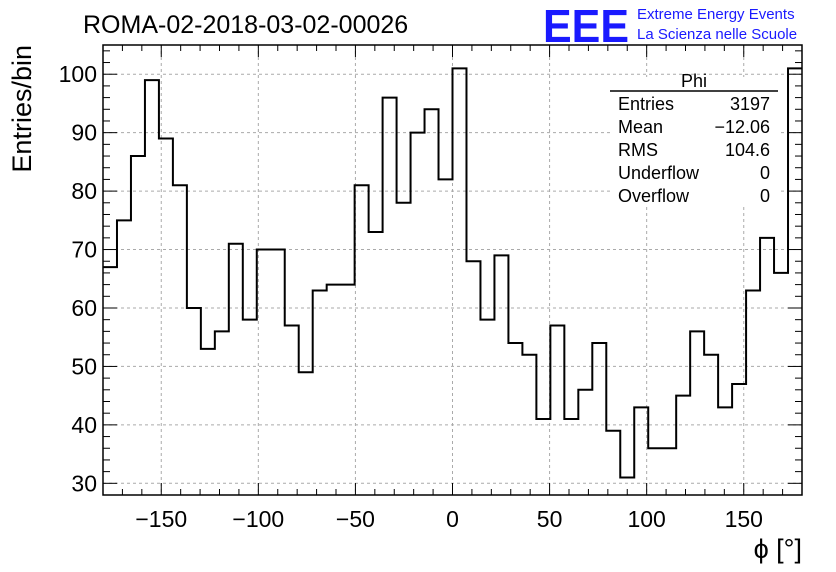  What do you see at coordinates (659, 173) in the screenshot?
I see `stats-row-label: Underflow` at bounding box center [659, 173].